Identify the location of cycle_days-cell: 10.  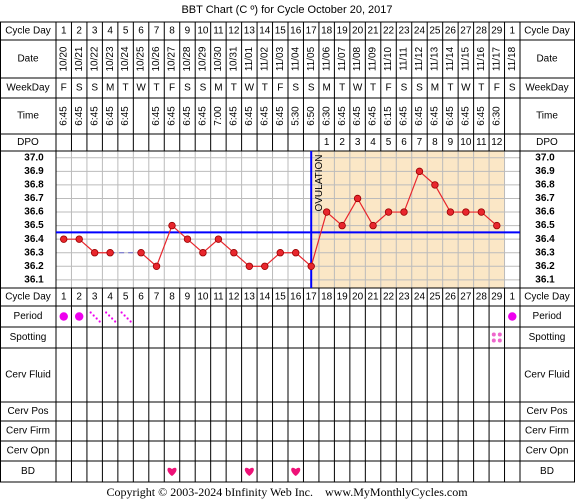
(203, 297).